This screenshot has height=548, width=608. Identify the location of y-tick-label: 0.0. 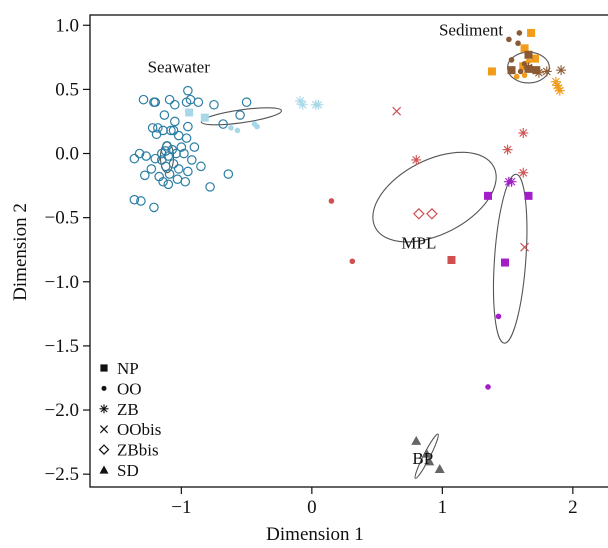
(67, 154).